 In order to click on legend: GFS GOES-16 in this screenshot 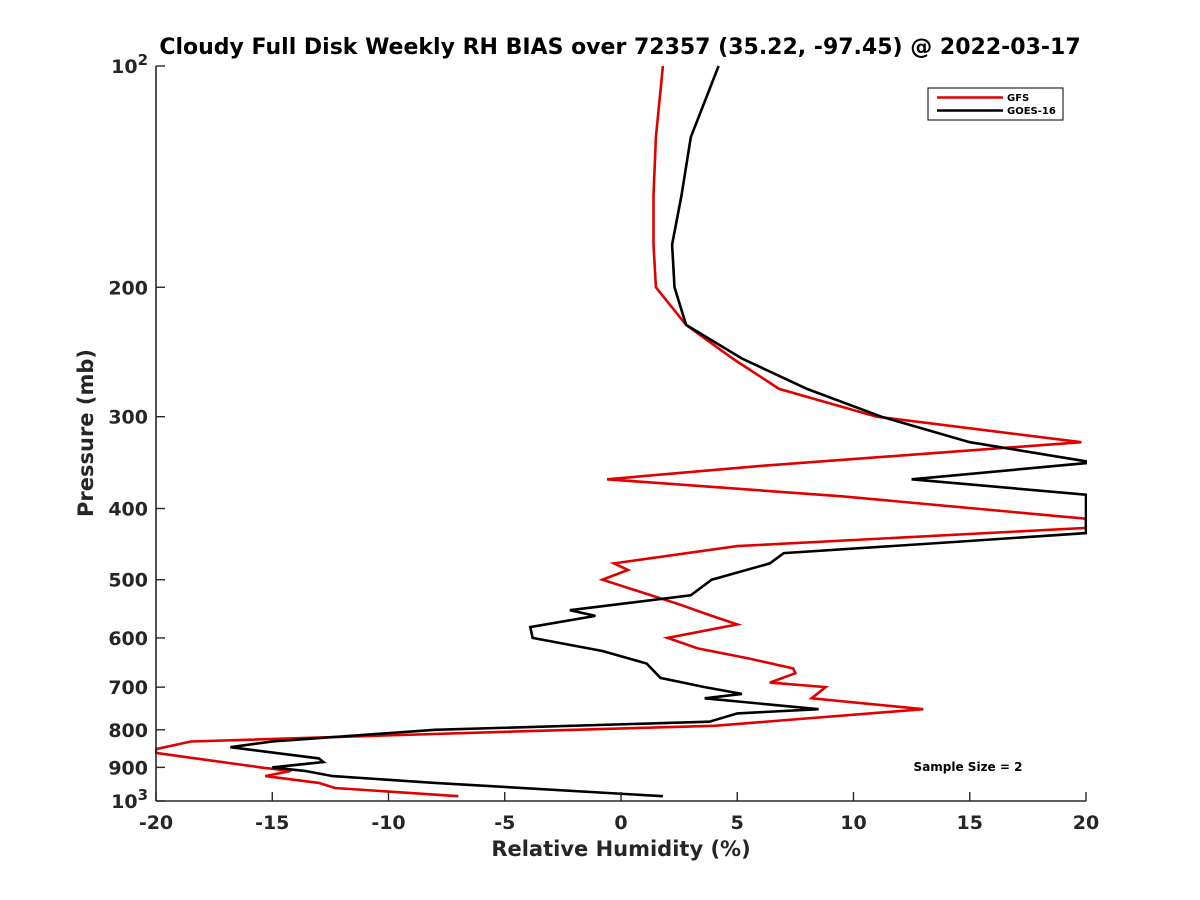, I will do `click(995, 104)`.